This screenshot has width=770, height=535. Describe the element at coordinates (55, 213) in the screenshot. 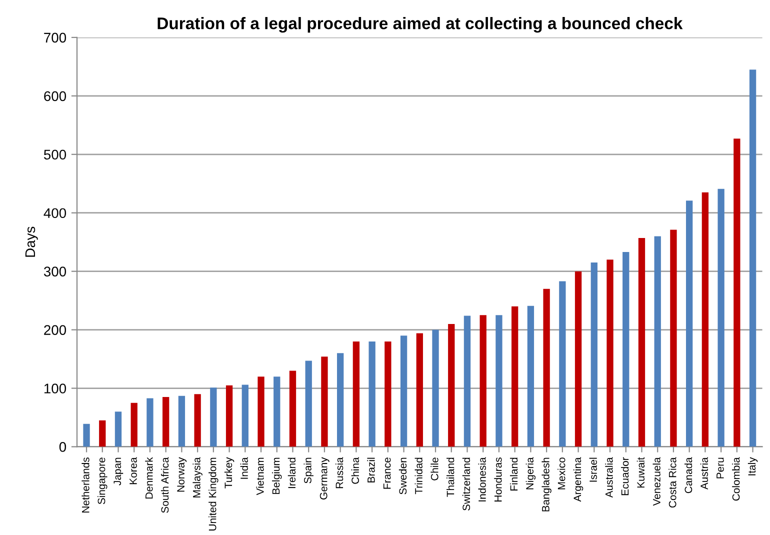

I see `y-tick-label: 400` at that location.